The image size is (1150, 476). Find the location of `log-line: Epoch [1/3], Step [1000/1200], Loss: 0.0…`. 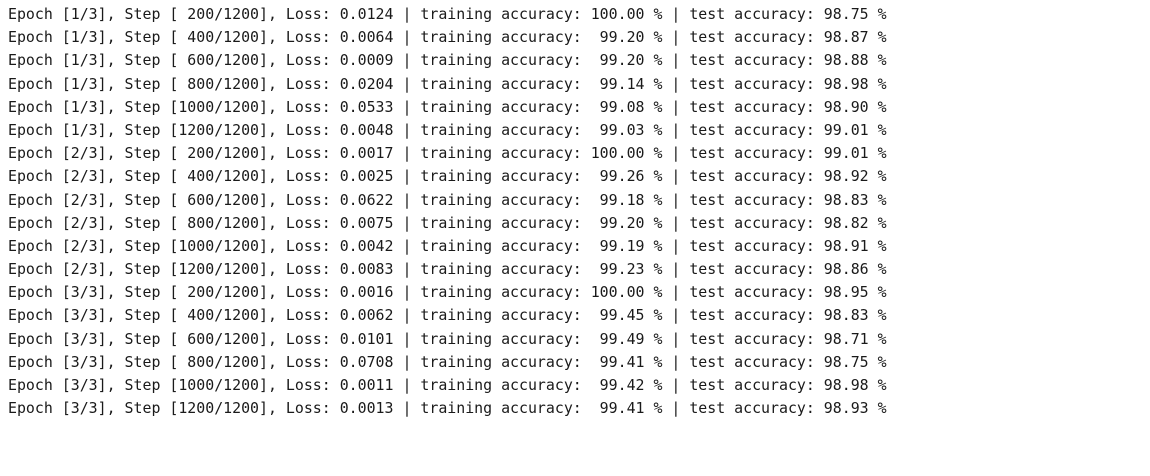

log-line: Epoch [1/3], Step [1000/1200], Loss: 0.0… is located at coordinates (447, 106).